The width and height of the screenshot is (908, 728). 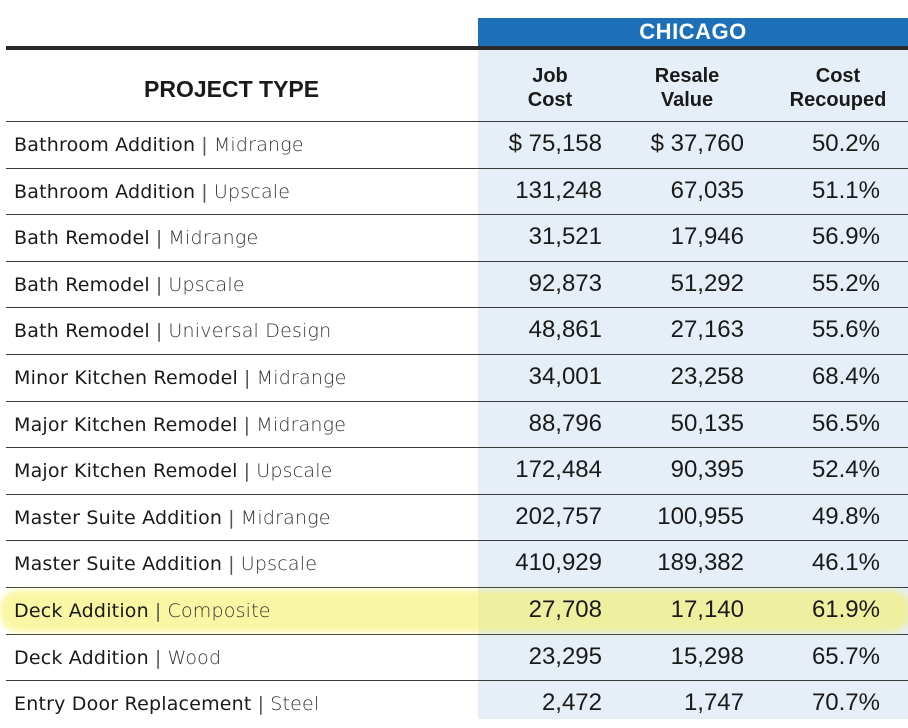 I want to click on cost-recouped-cell: 65.7%, so click(x=845, y=656).